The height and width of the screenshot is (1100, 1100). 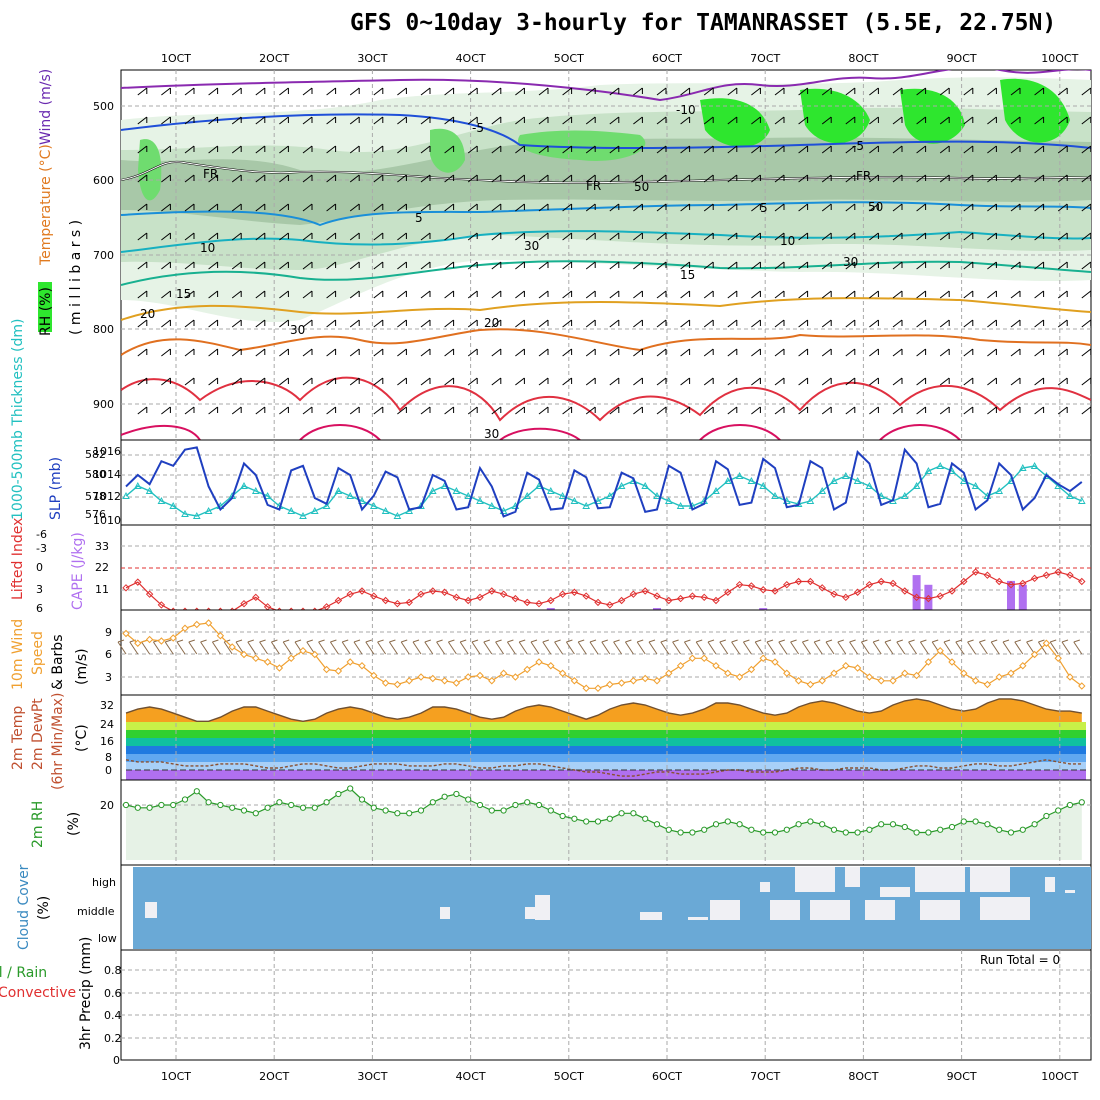 I want to click on temp2m-series, so click(x=603, y=710).